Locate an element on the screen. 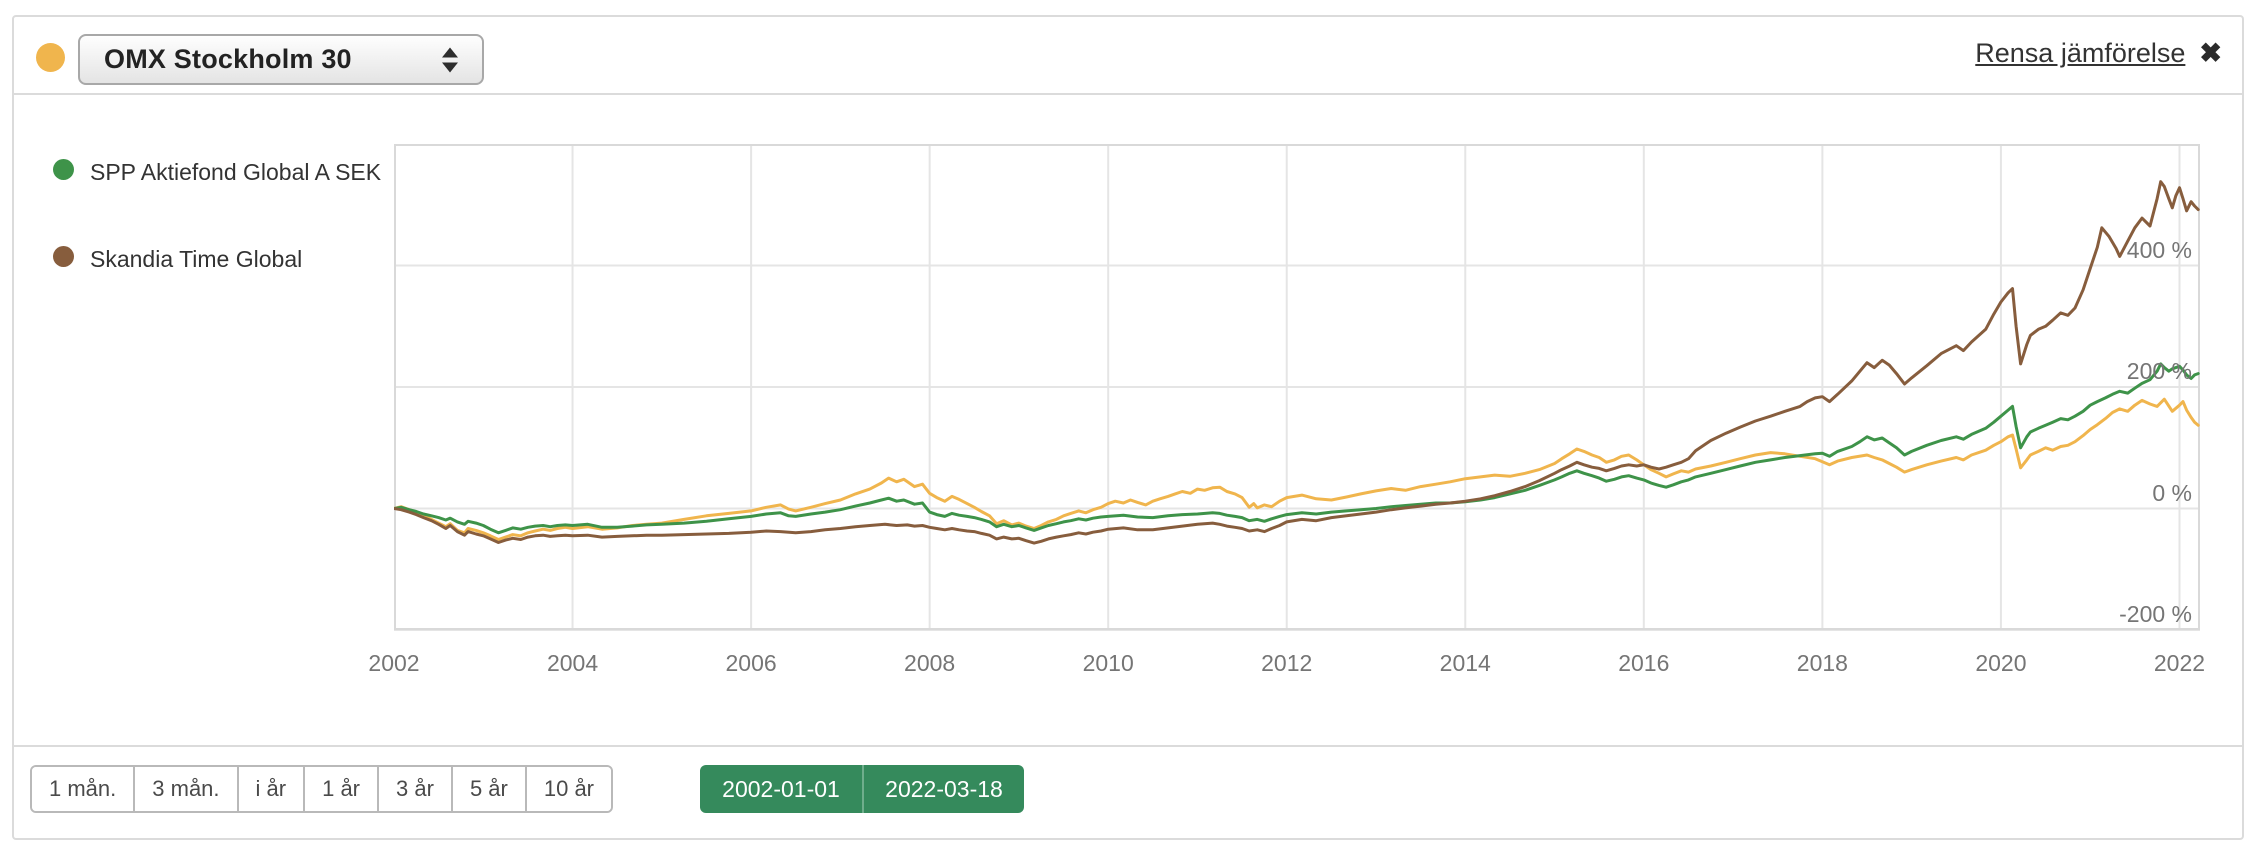 This screenshot has height=848, width=2256. x-axis-tick-label: 2020 is located at coordinates (2001, 663).